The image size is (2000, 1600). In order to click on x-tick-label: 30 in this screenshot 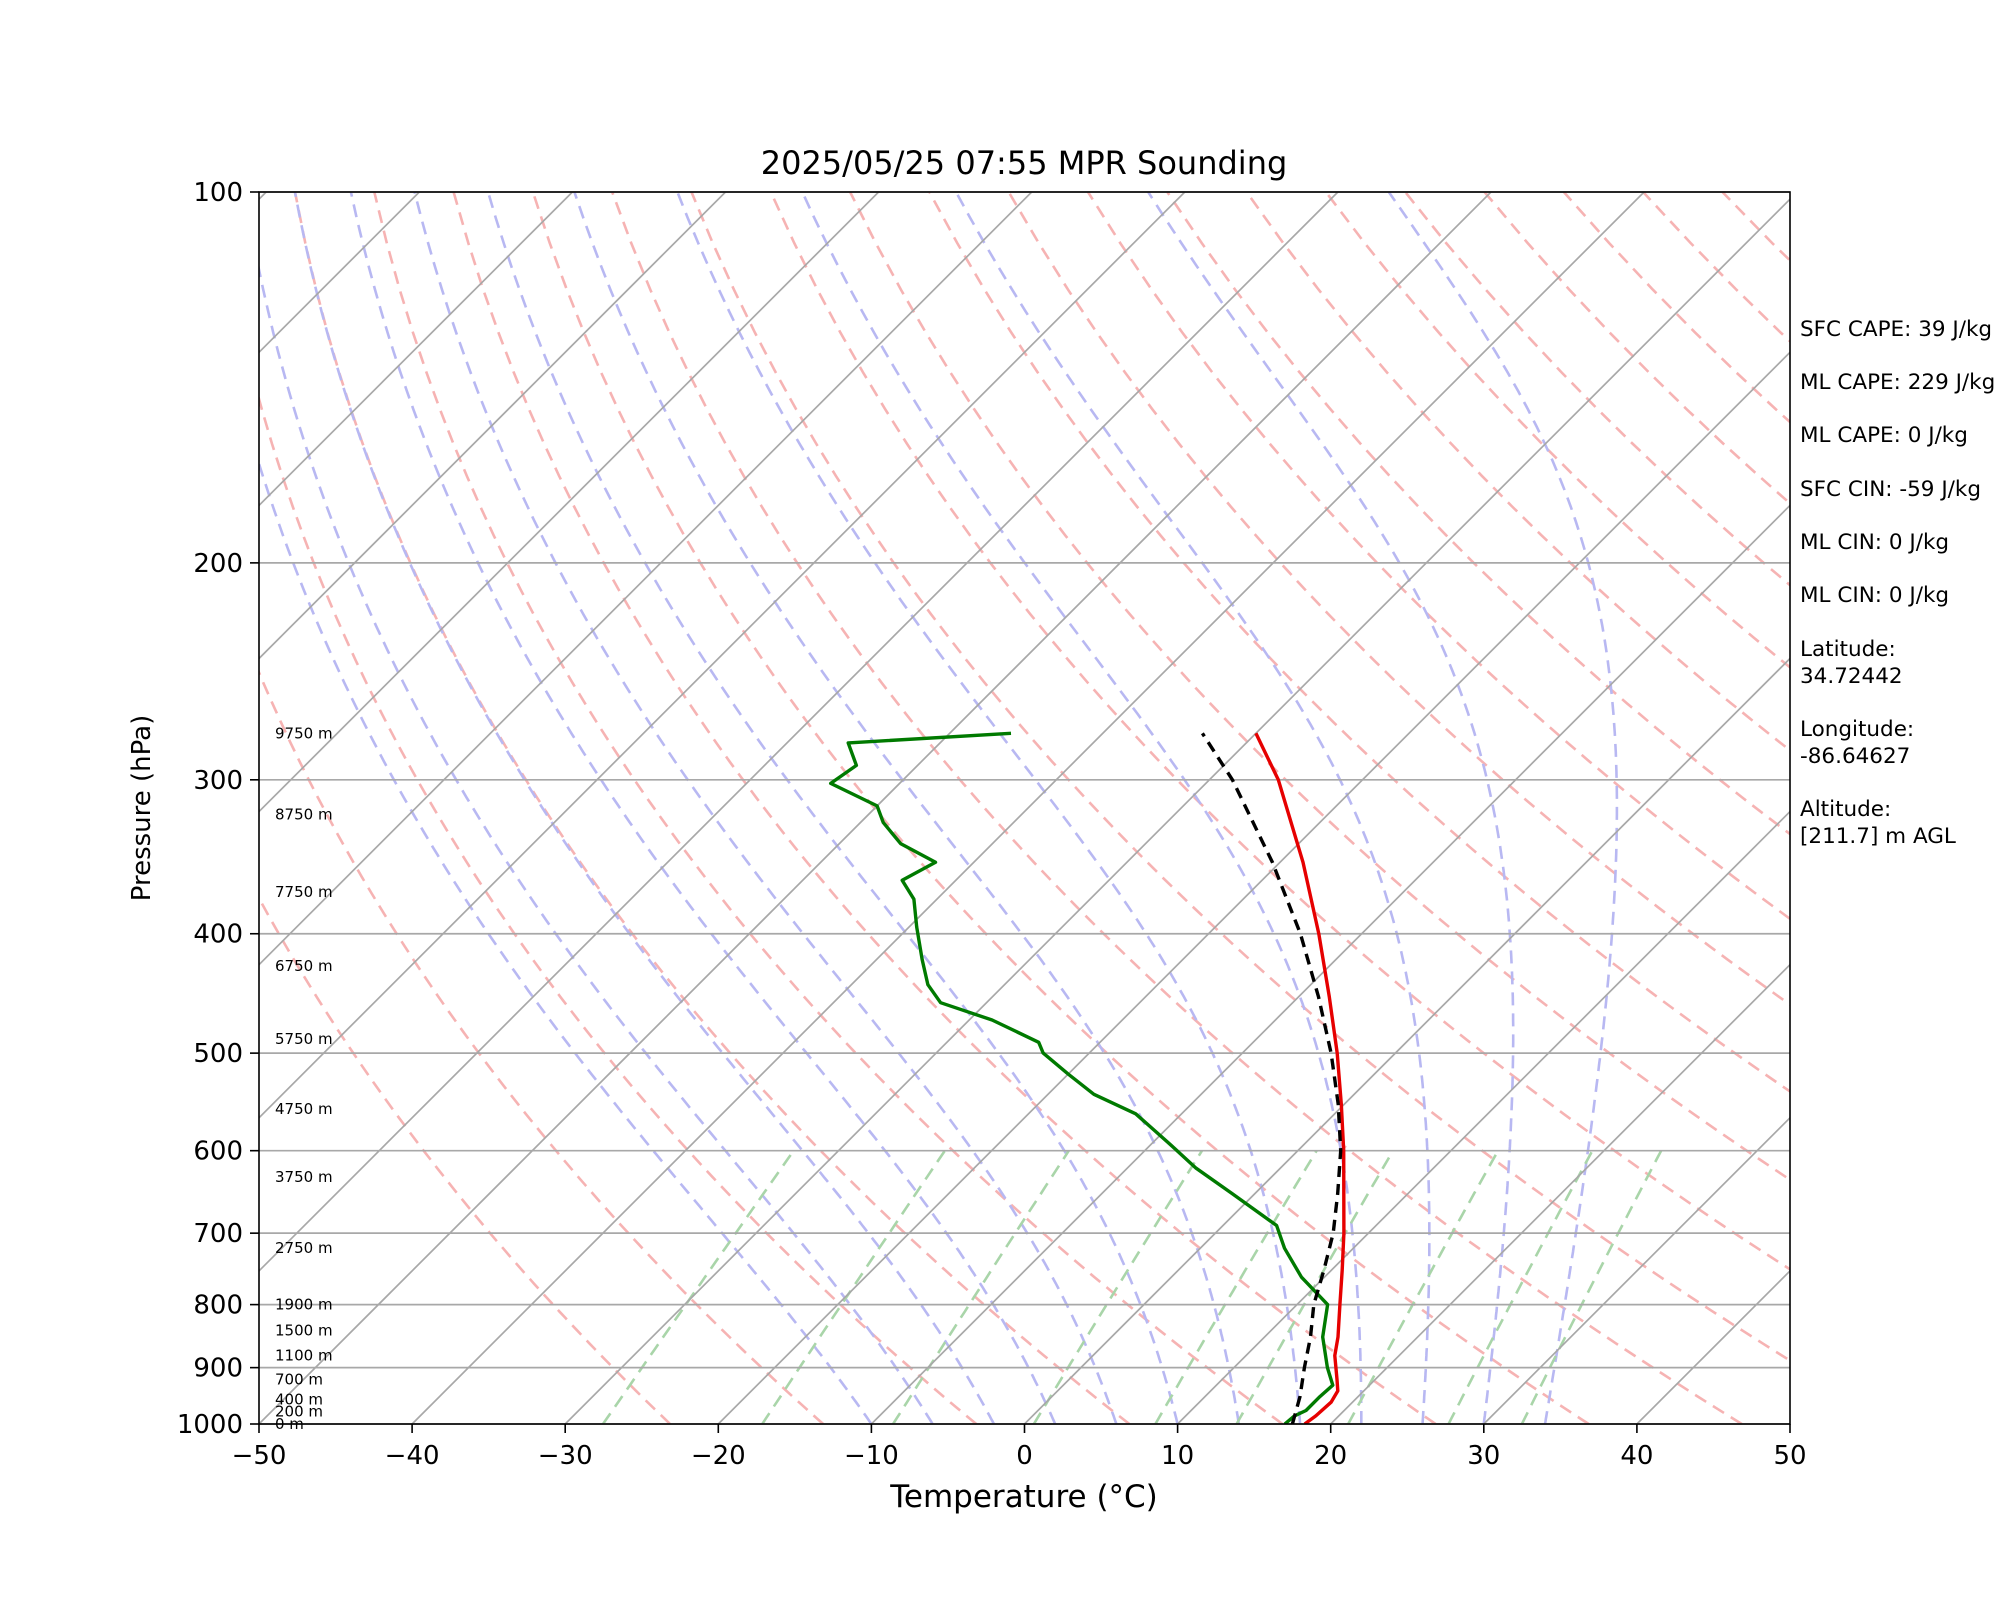, I will do `click(1483, 1456)`.